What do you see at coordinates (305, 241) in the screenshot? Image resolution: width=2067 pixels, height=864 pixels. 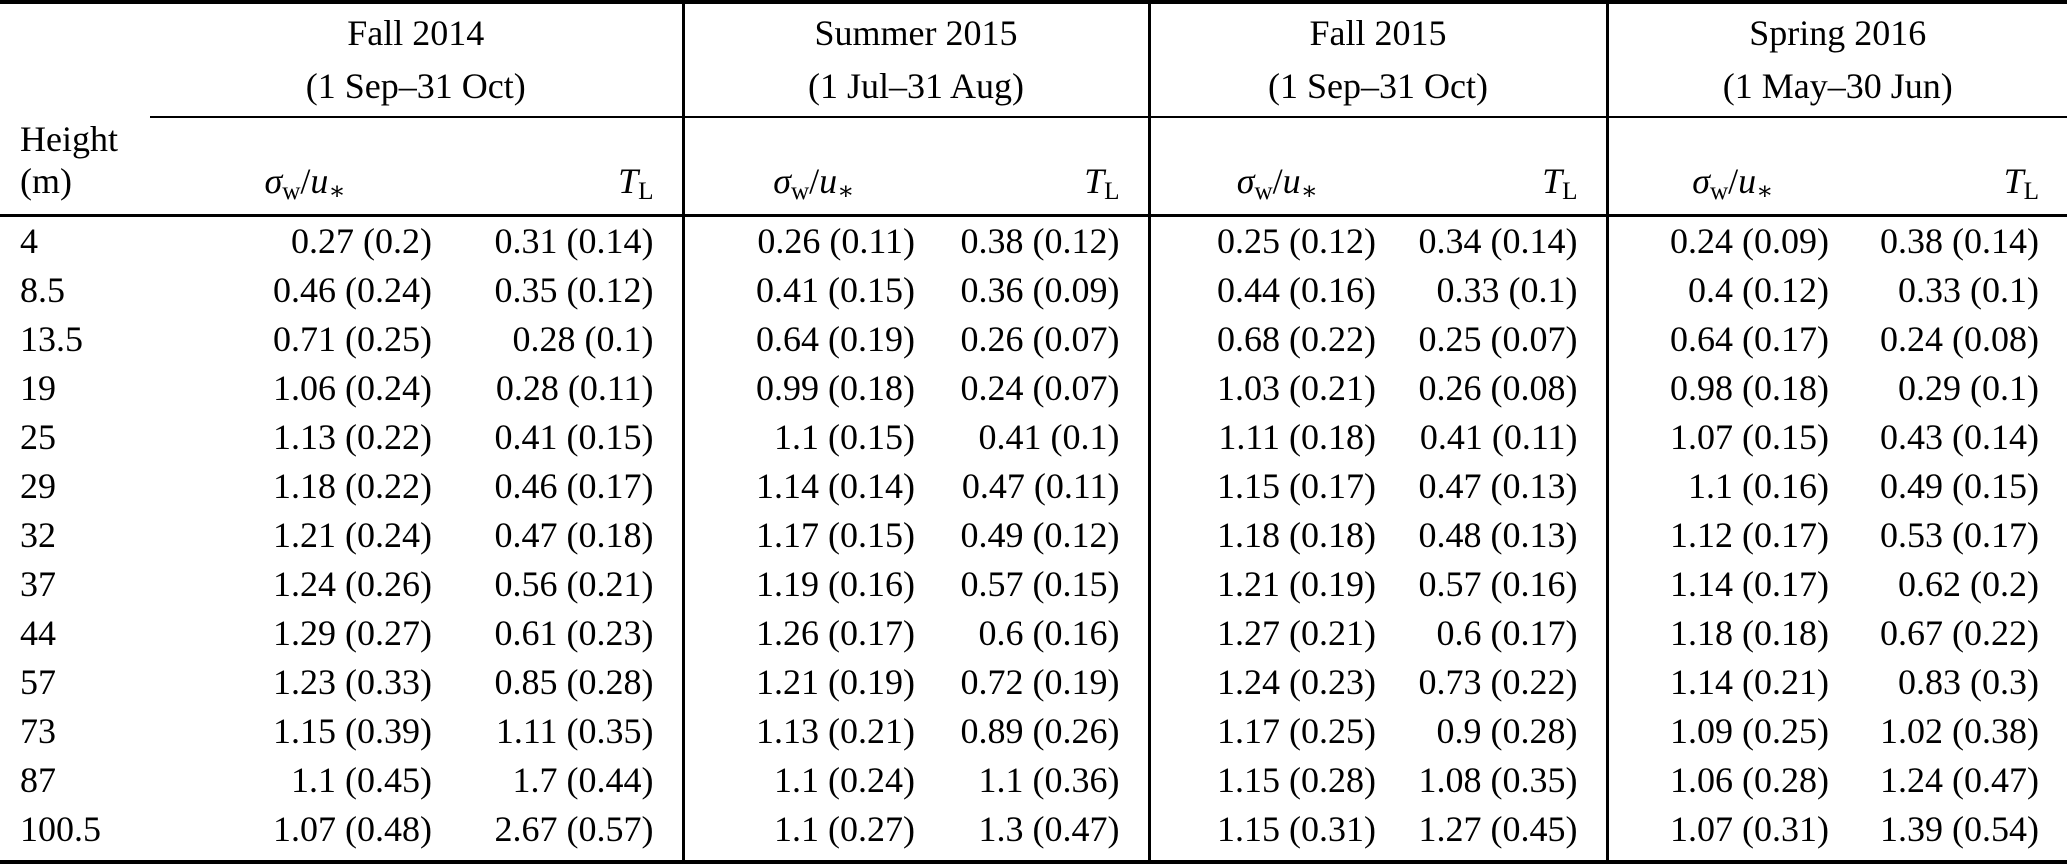 I see `sigma-w-over-u-star-value-cell: 0.27 (0.2)` at bounding box center [305, 241].